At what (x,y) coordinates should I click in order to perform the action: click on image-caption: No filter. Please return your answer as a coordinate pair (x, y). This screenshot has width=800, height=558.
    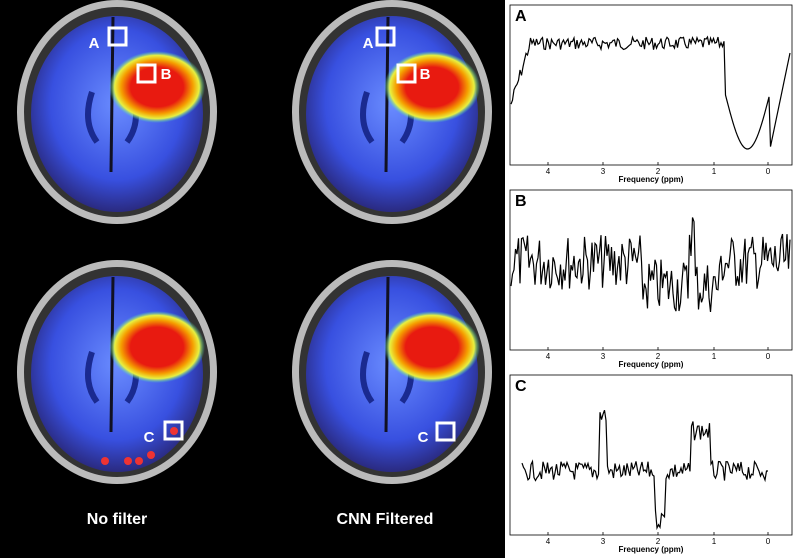
    Looking at the image, I should click on (117, 519).